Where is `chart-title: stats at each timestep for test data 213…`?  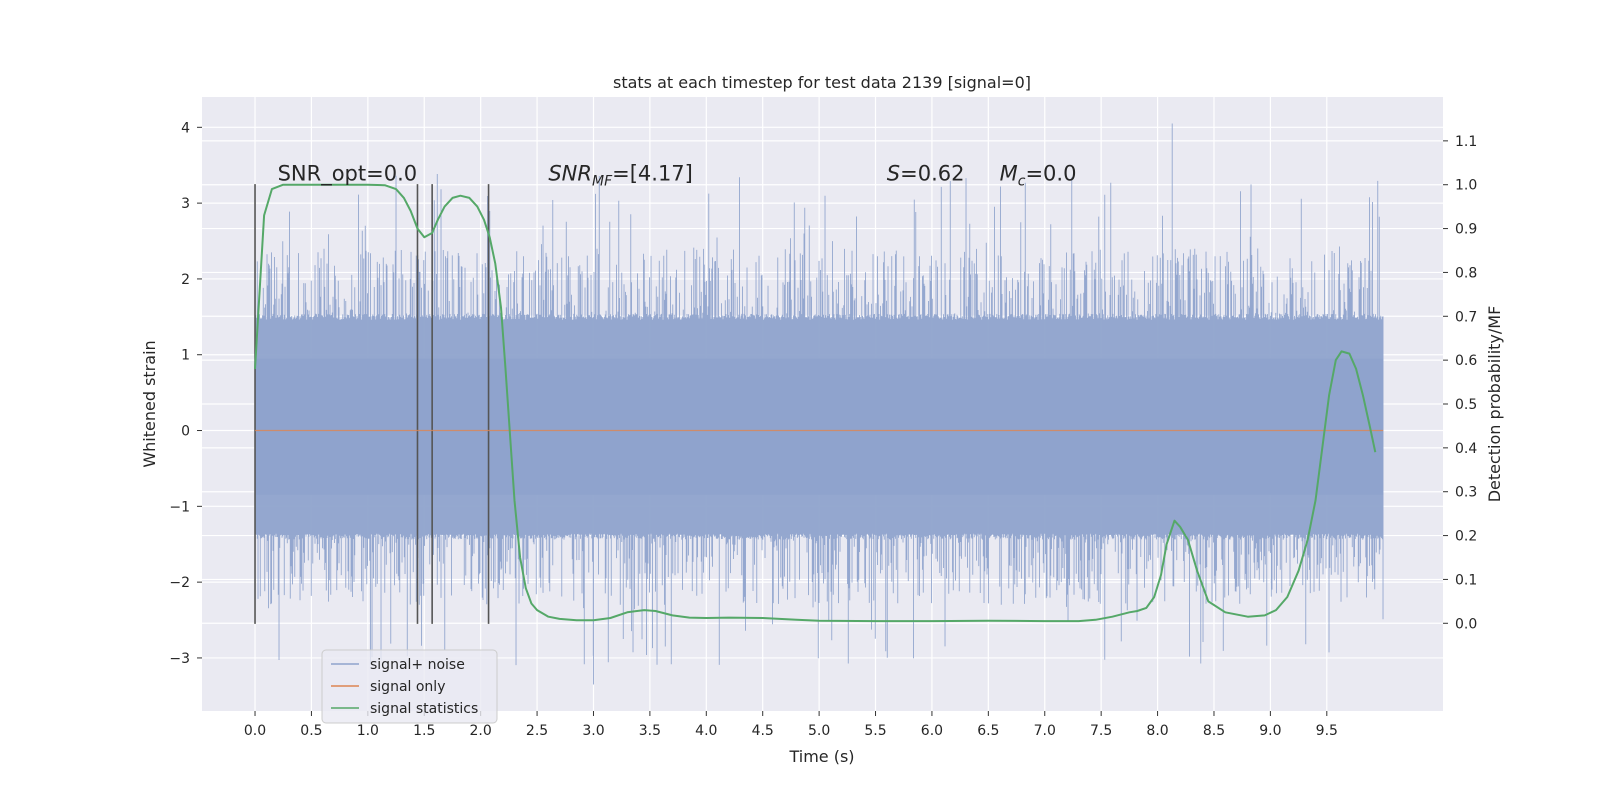
chart-title: stats at each timestep for test data 213… is located at coordinates (822, 82).